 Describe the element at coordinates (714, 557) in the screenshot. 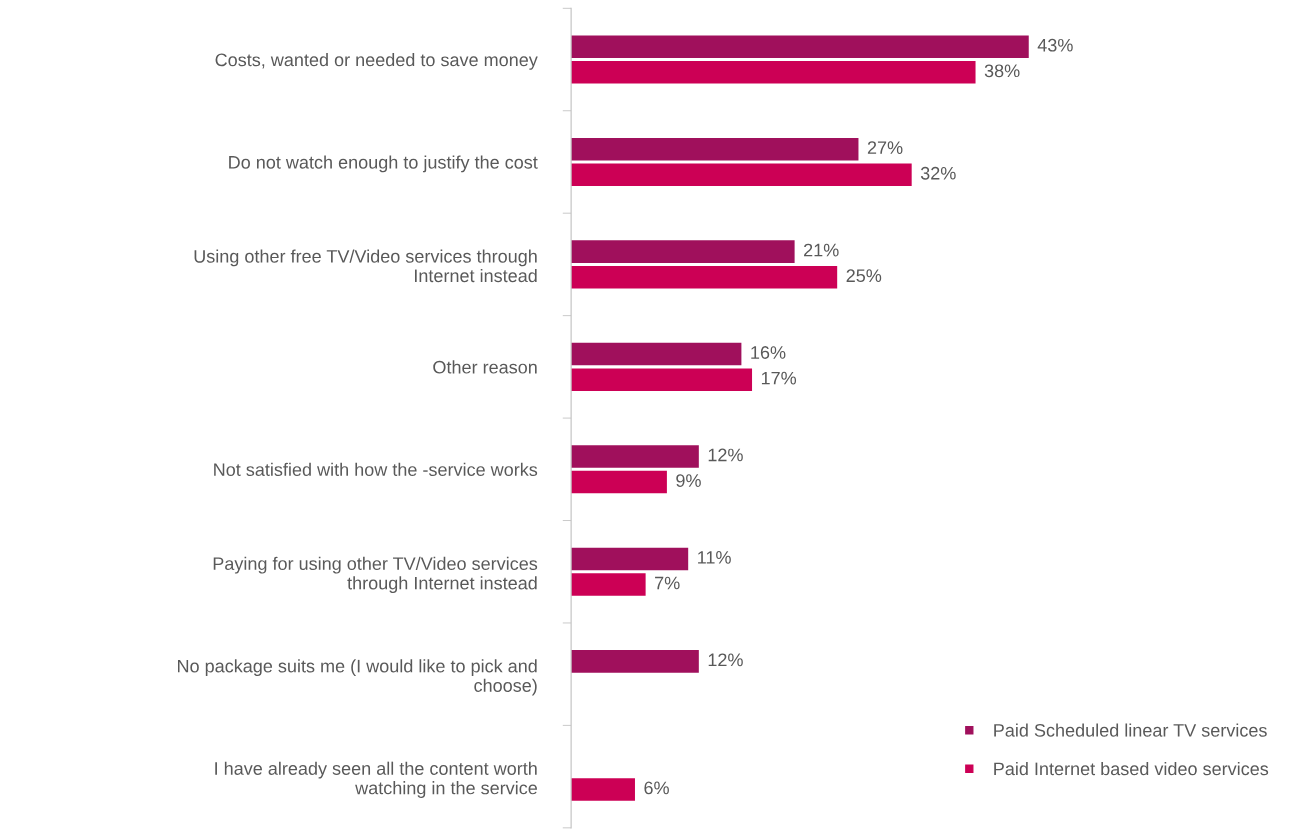

I see `data-label: 11%` at that location.